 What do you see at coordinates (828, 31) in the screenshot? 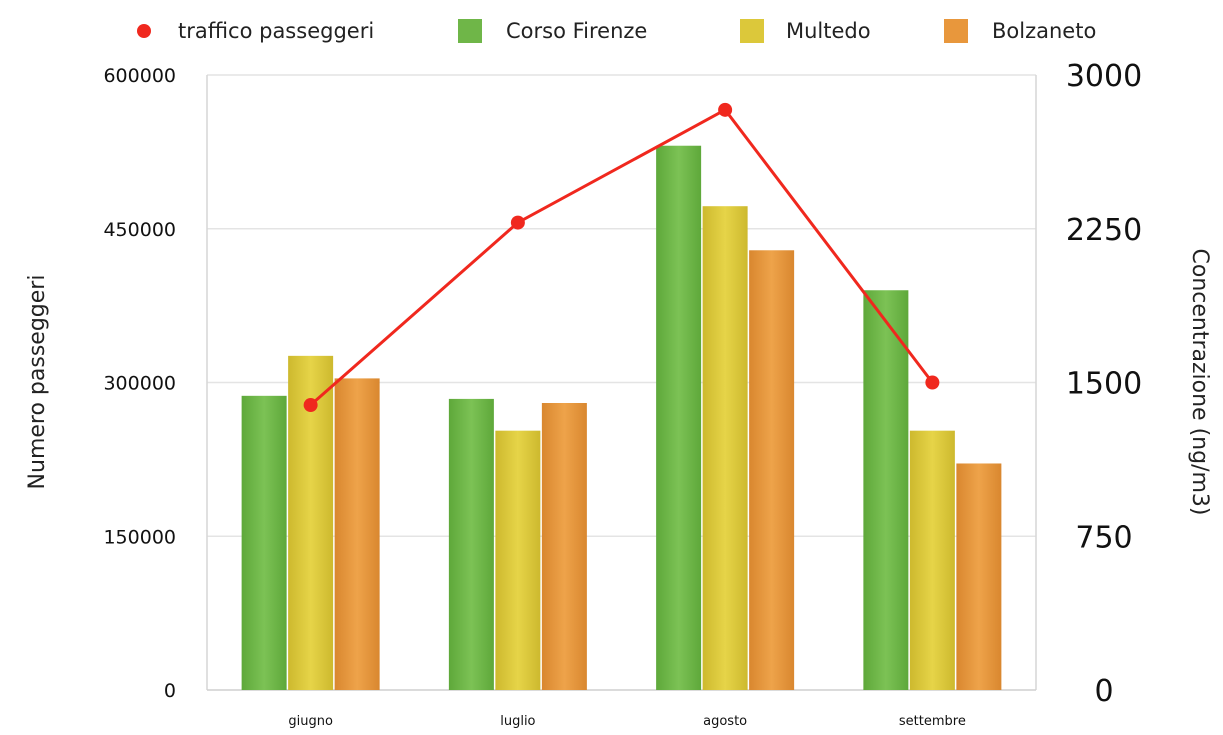
I see `legend-label-multedo: Multedo` at bounding box center [828, 31].